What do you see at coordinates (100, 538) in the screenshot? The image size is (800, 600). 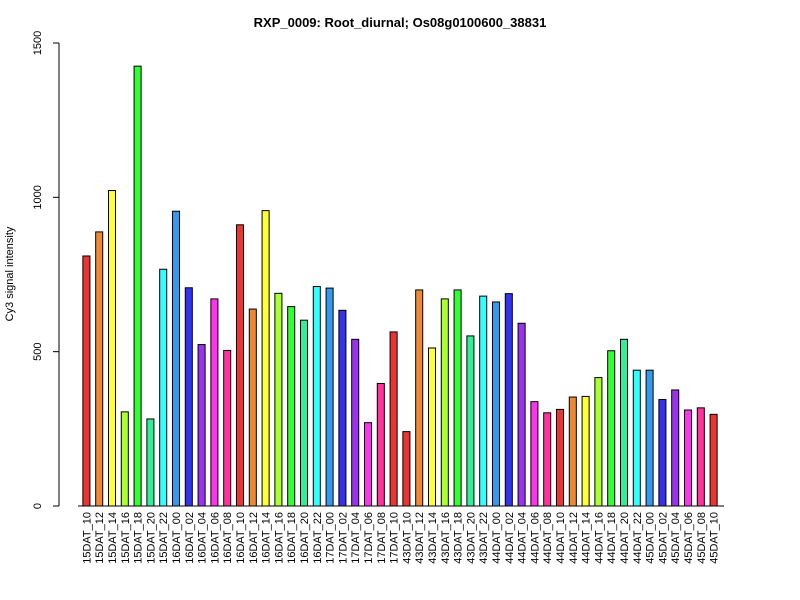 I see `x-tick-label: 15DAT_12` at bounding box center [100, 538].